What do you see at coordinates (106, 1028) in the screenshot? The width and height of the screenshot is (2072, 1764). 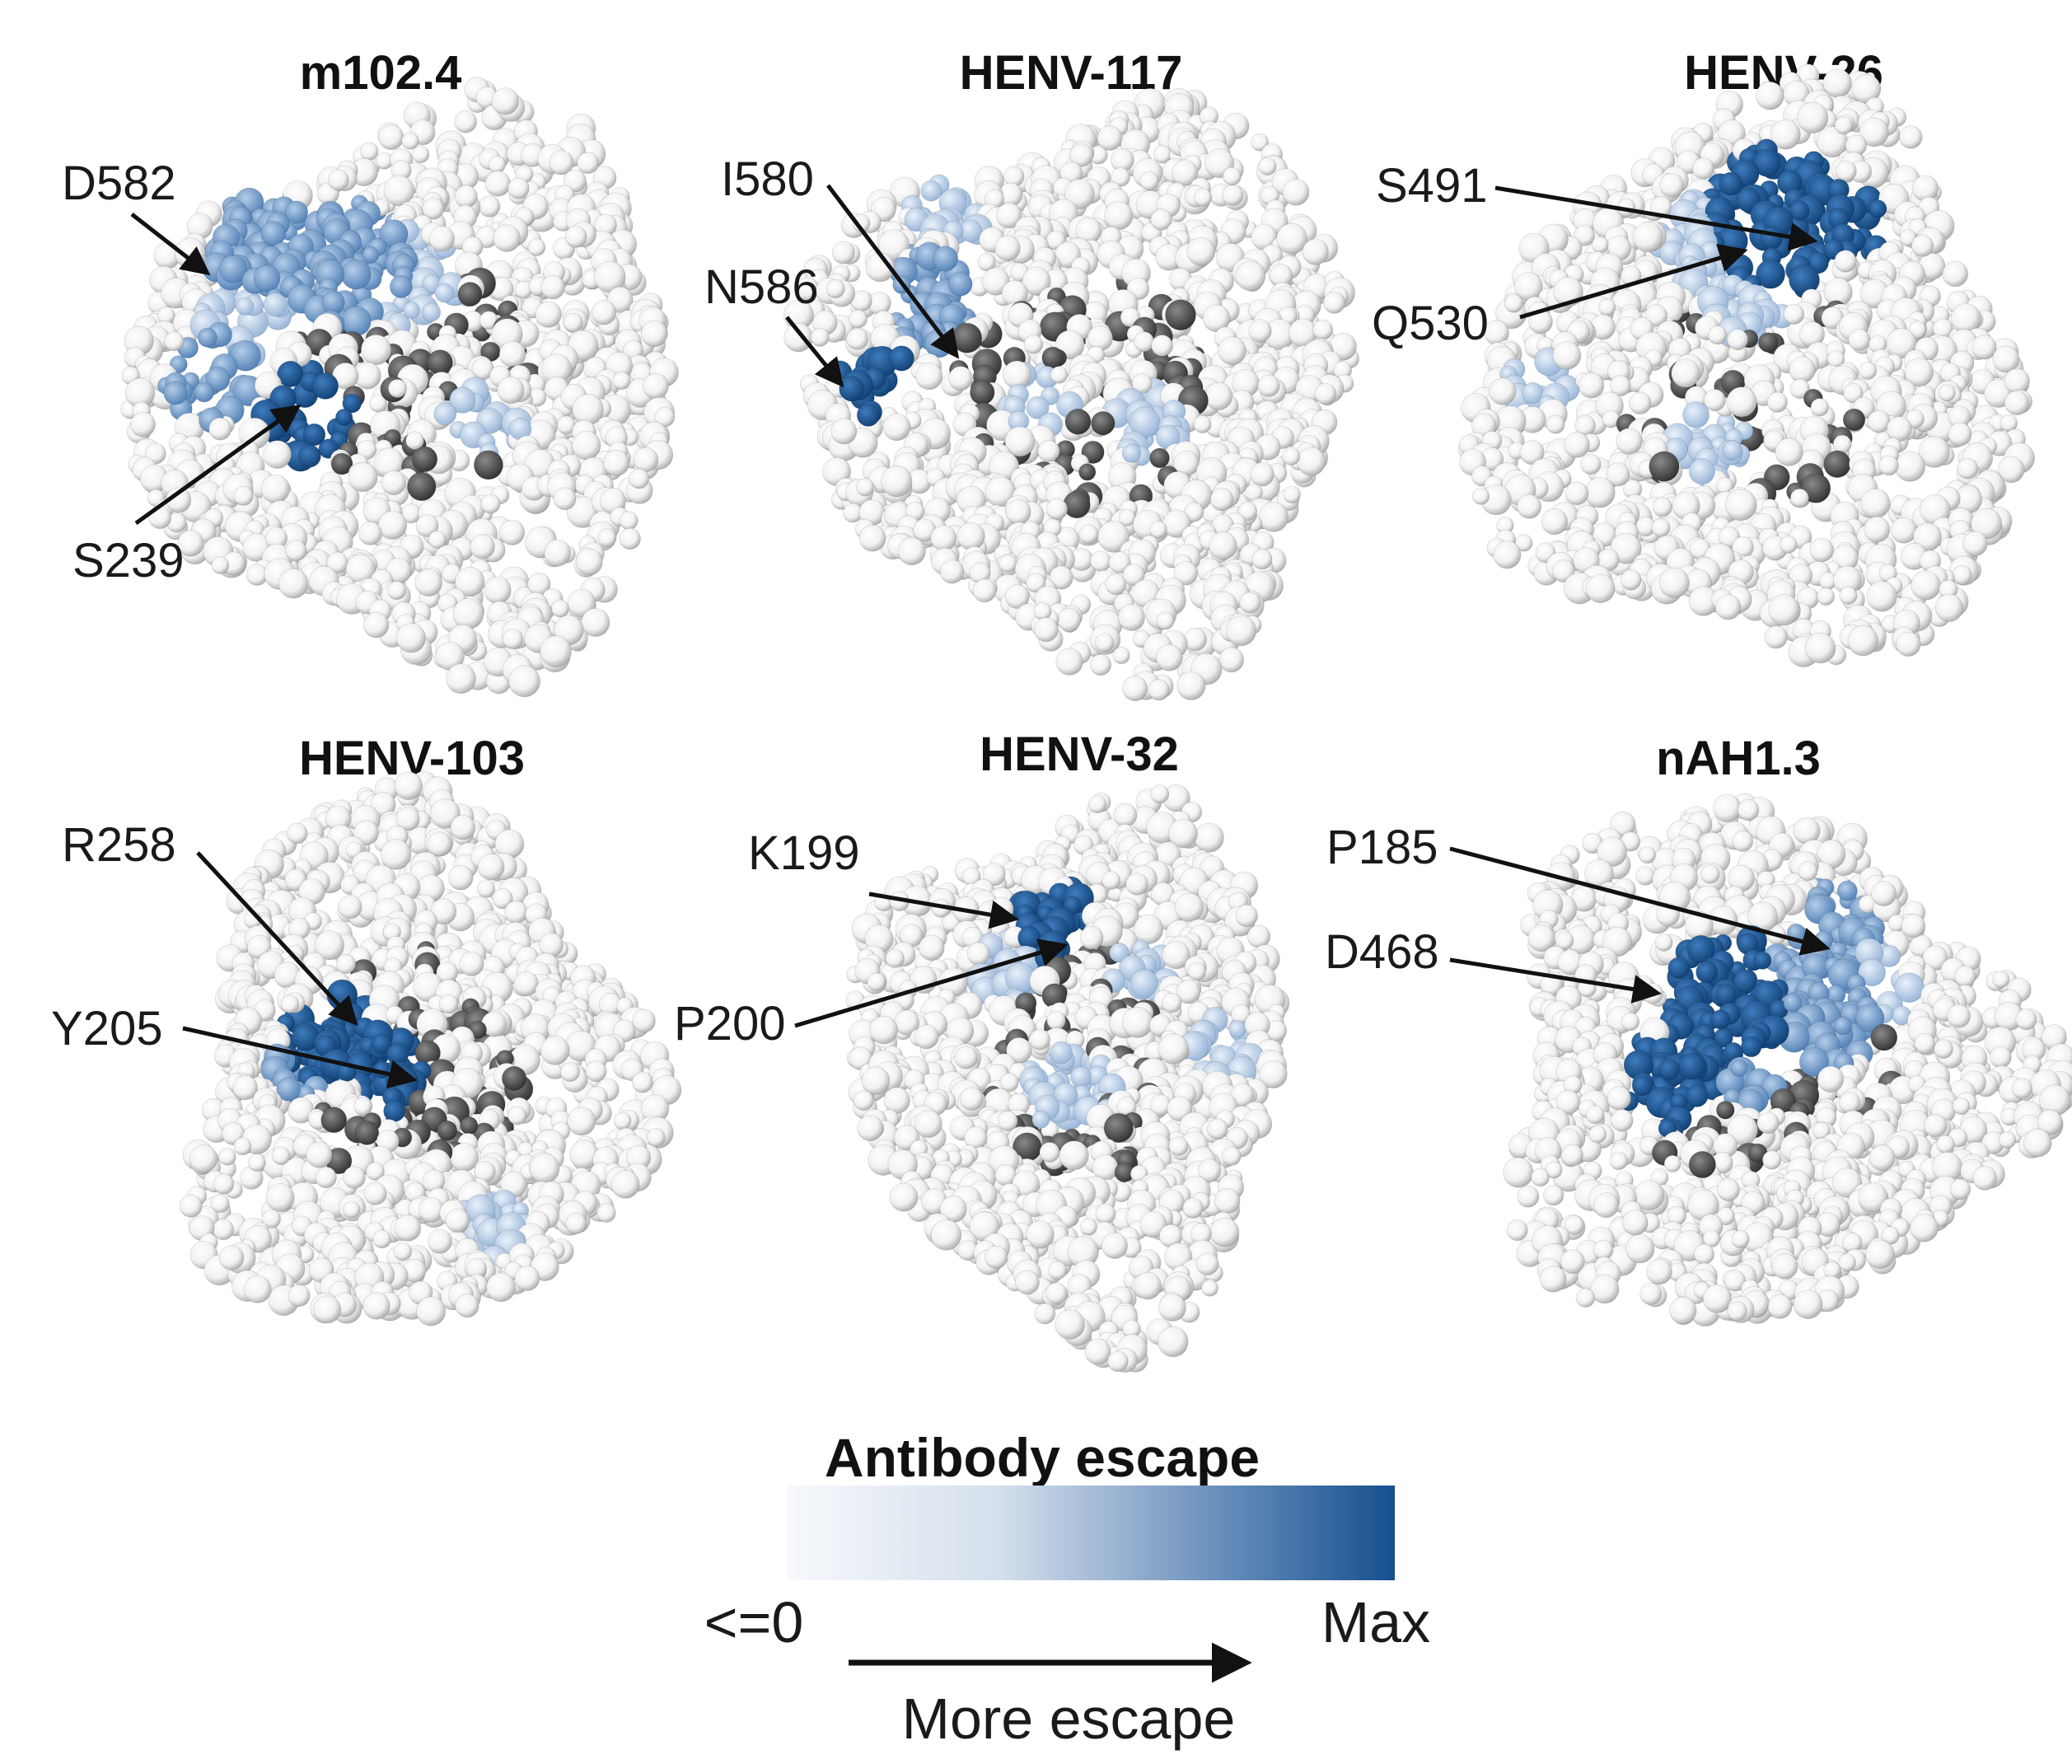 I see `residue-label-y205: Y205` at bounding box center [106, 1028].